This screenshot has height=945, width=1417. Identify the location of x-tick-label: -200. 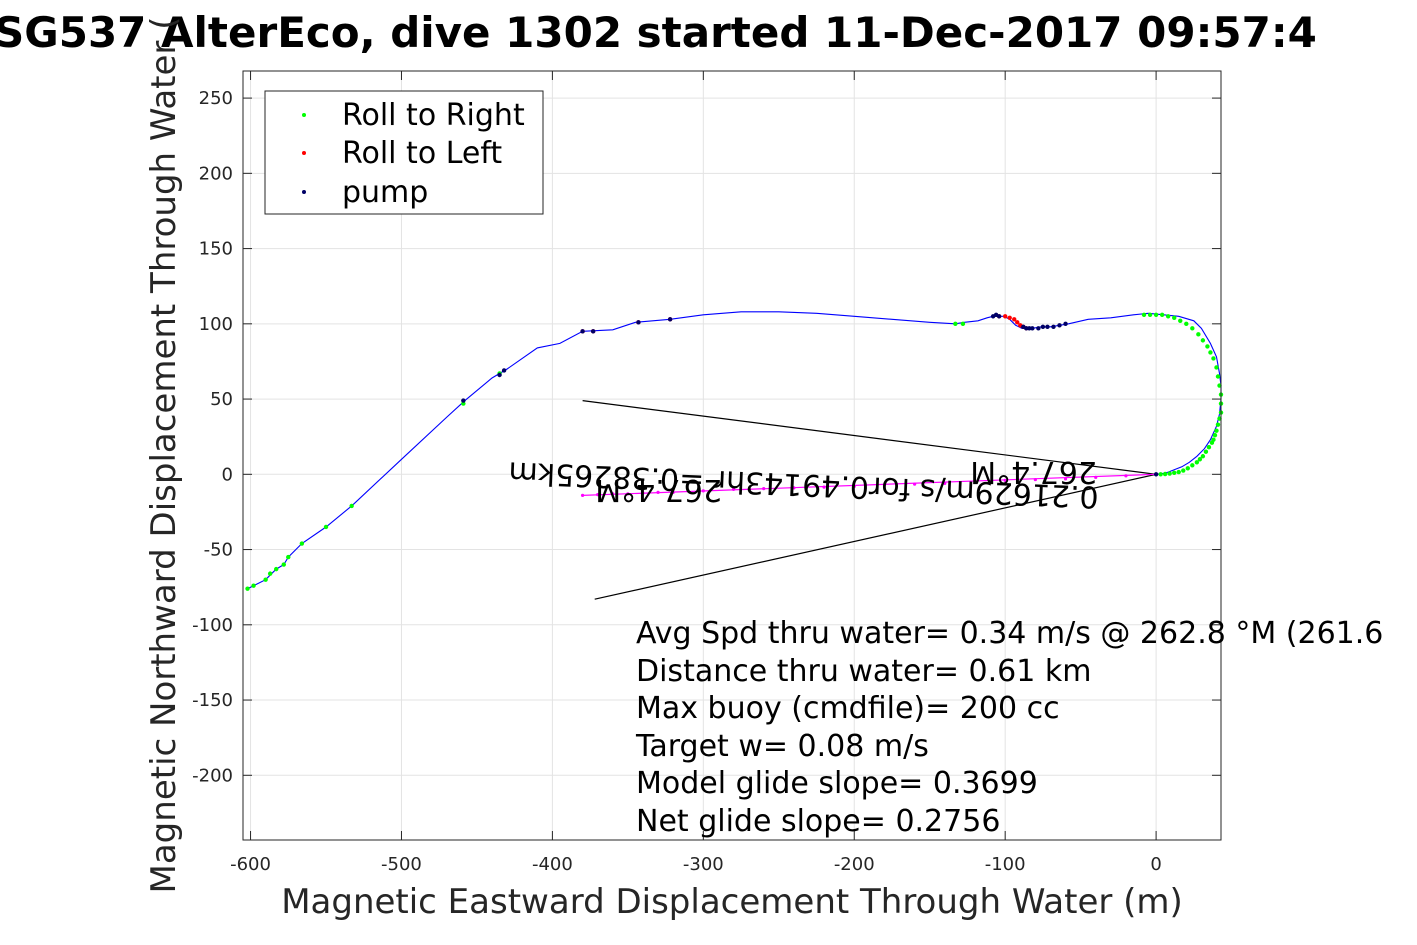
(854, 864).